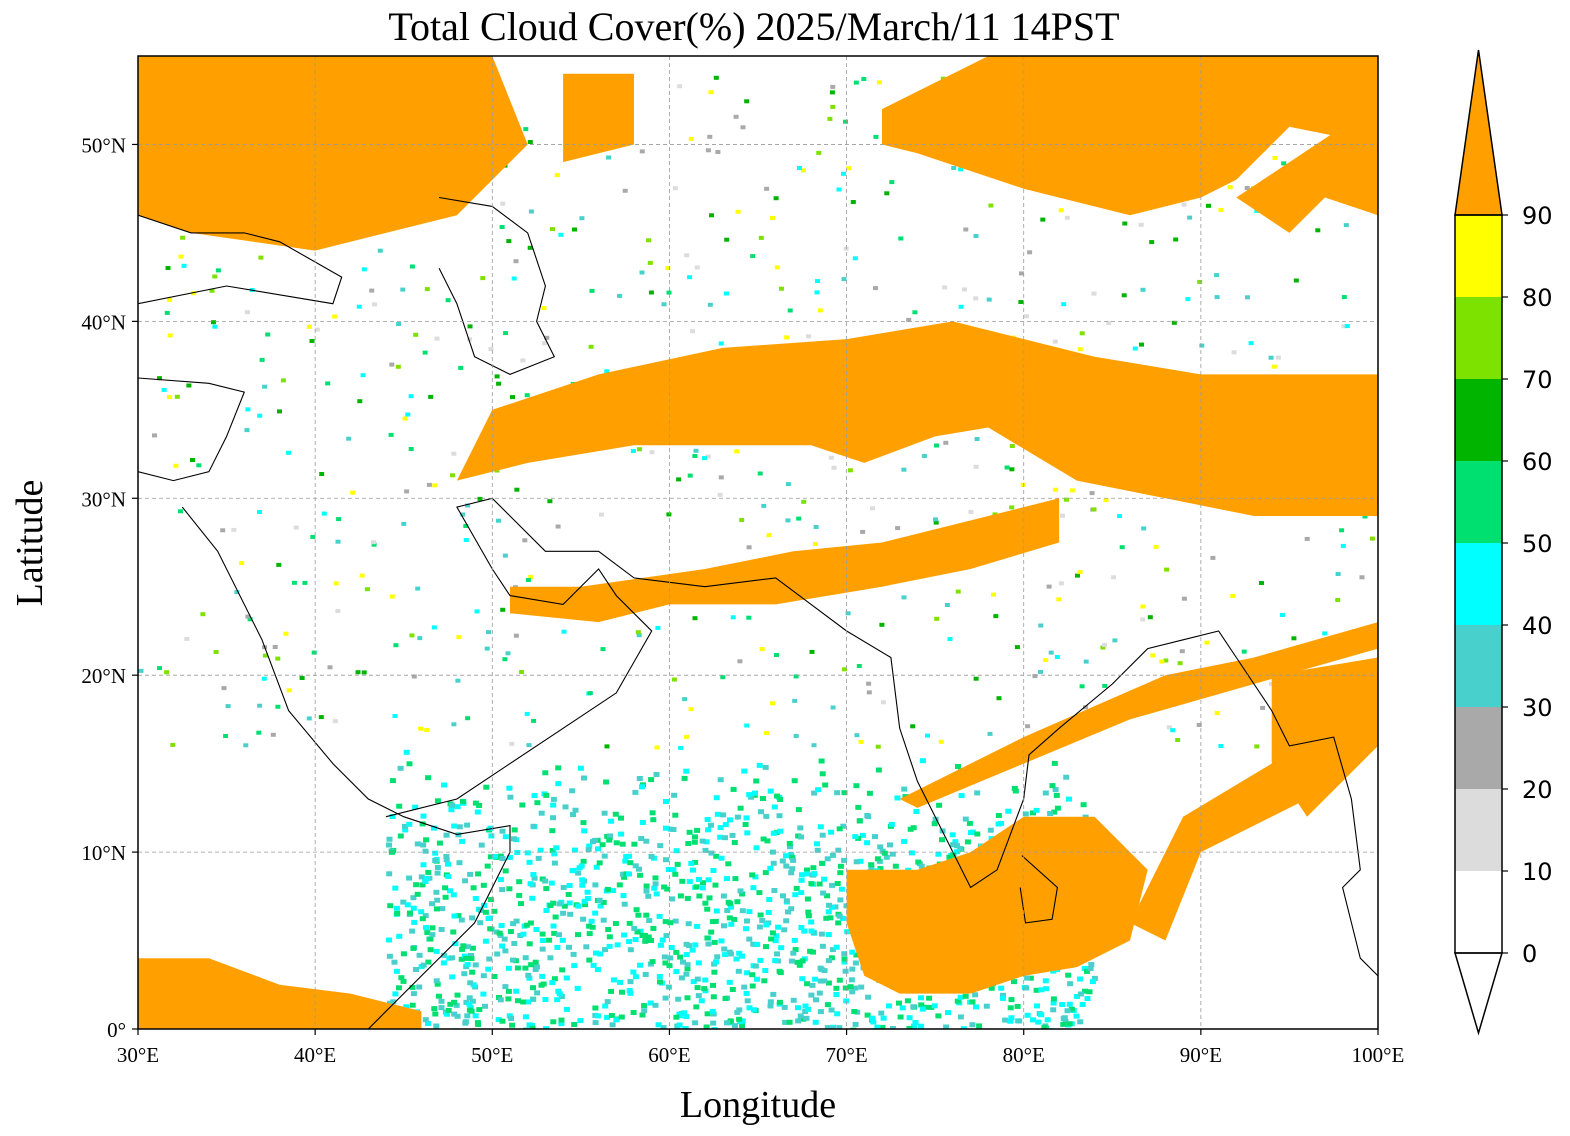 This screenshot has width=1570, height=1136. Describe the element at coordinates (497, 286) in the screenshot. I see `coastline` at that location.